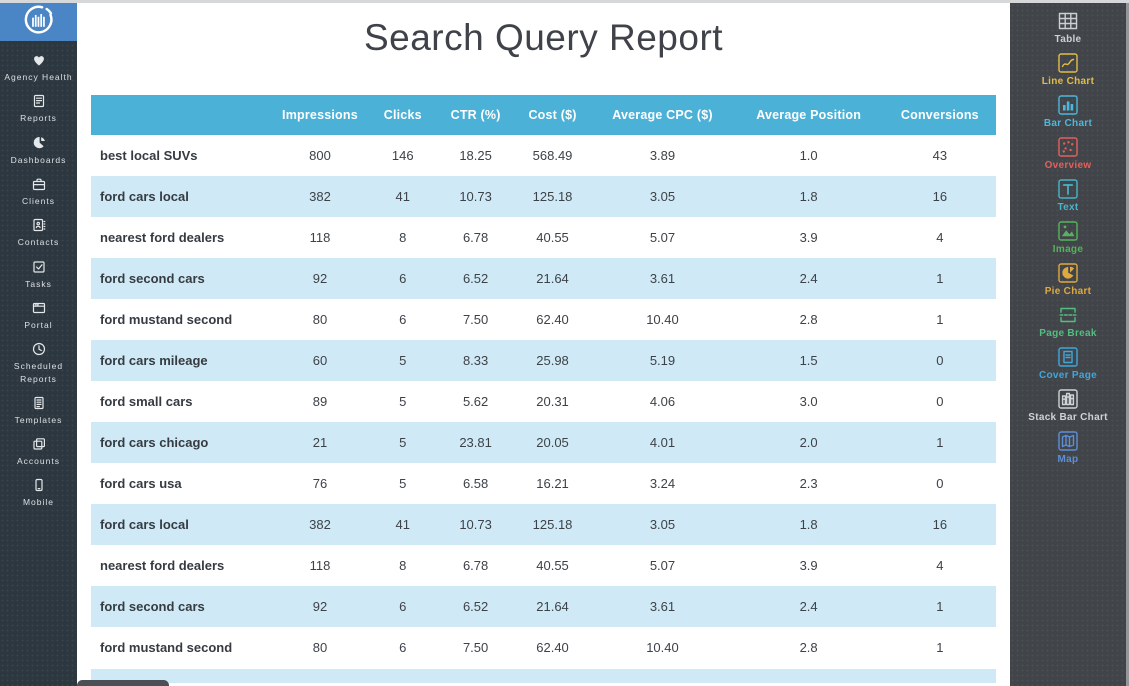 This screenshot has width=1129, height=686. What do you see at coordinates (1068, 417) in the screenshot?
I see `widget-item-label: Stack Bar Chart` at bounding box center [1068, 417].